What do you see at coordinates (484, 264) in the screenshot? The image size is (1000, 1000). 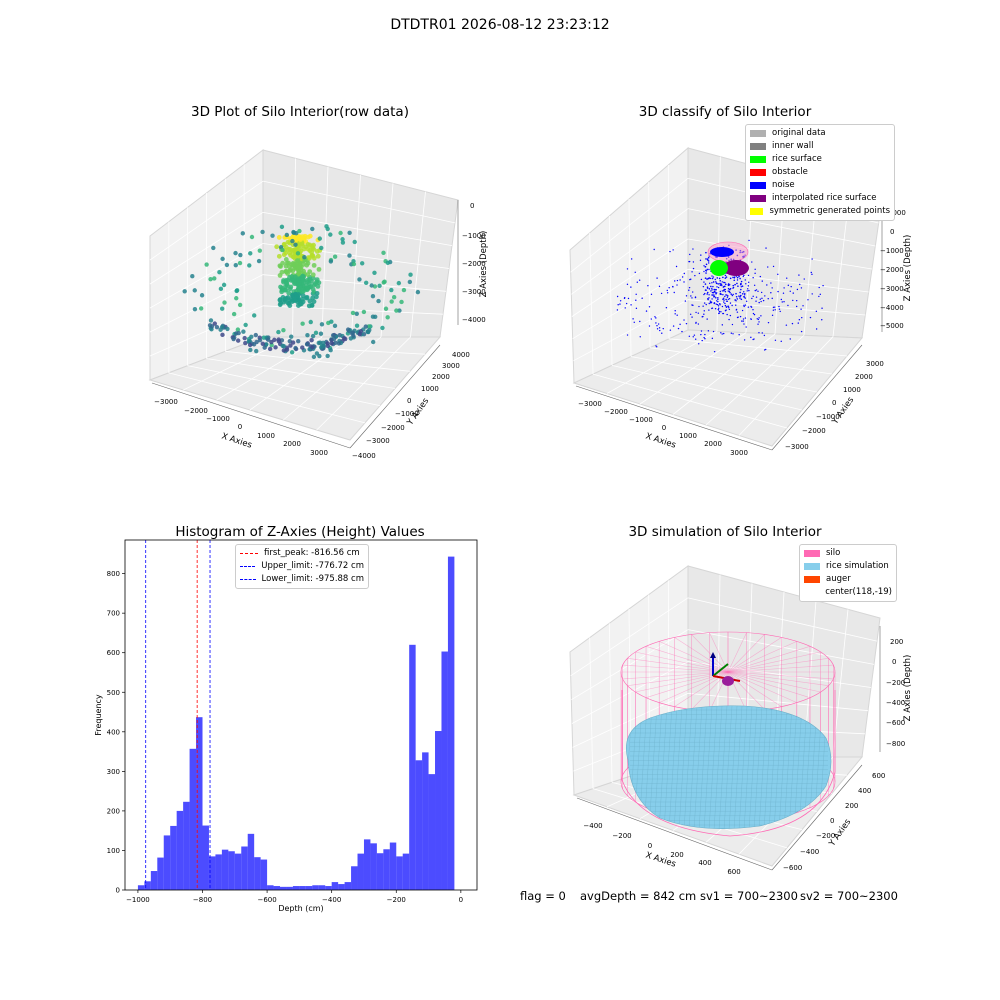 I see `raw-zlabel: Z Axies (Depth)` at bounding box center [484, 264].